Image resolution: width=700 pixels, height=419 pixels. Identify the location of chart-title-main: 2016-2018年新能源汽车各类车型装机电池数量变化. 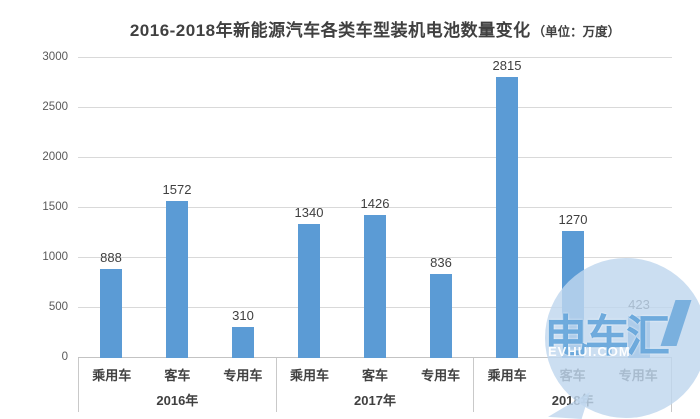
(330, 30).